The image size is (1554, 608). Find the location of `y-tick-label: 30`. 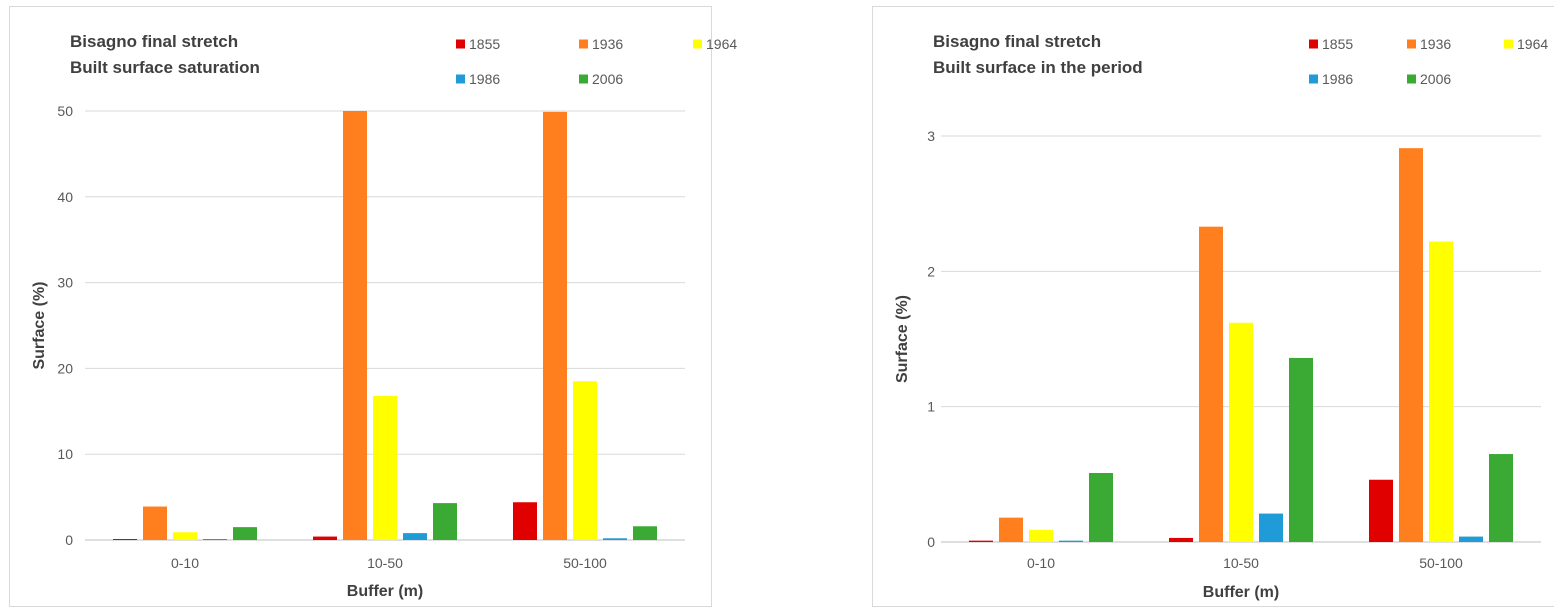

y-tick-label: 30 is located at coordinates (65, 283).